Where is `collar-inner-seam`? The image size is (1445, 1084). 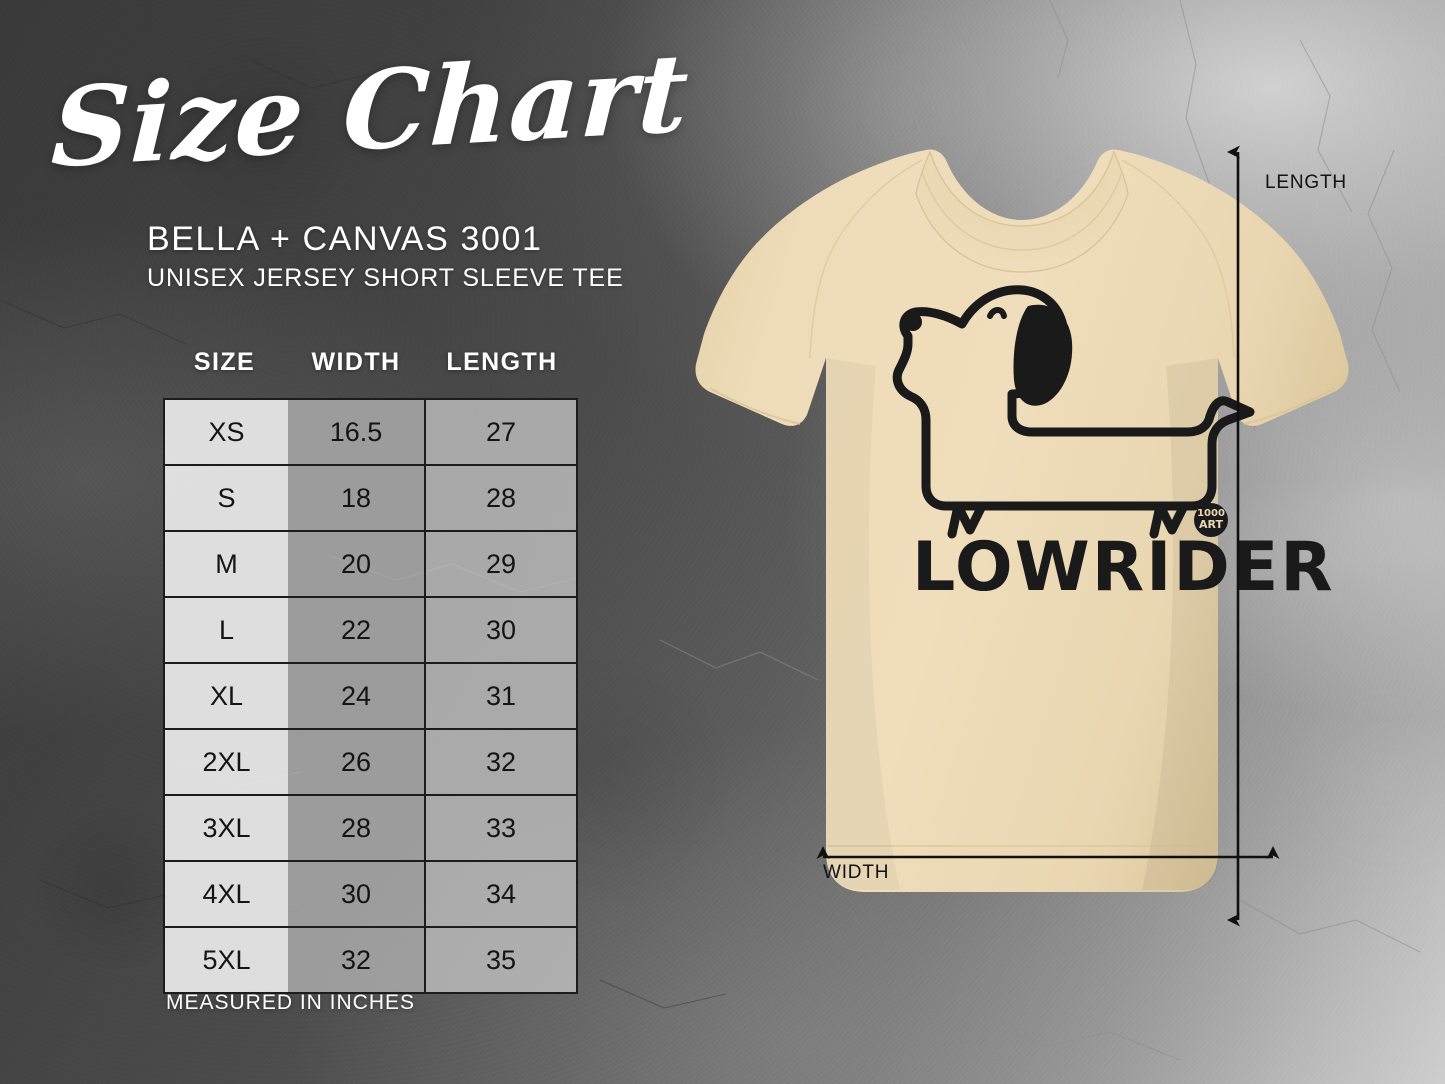 collar-inner-seam is located at coordinates (1022, 211).